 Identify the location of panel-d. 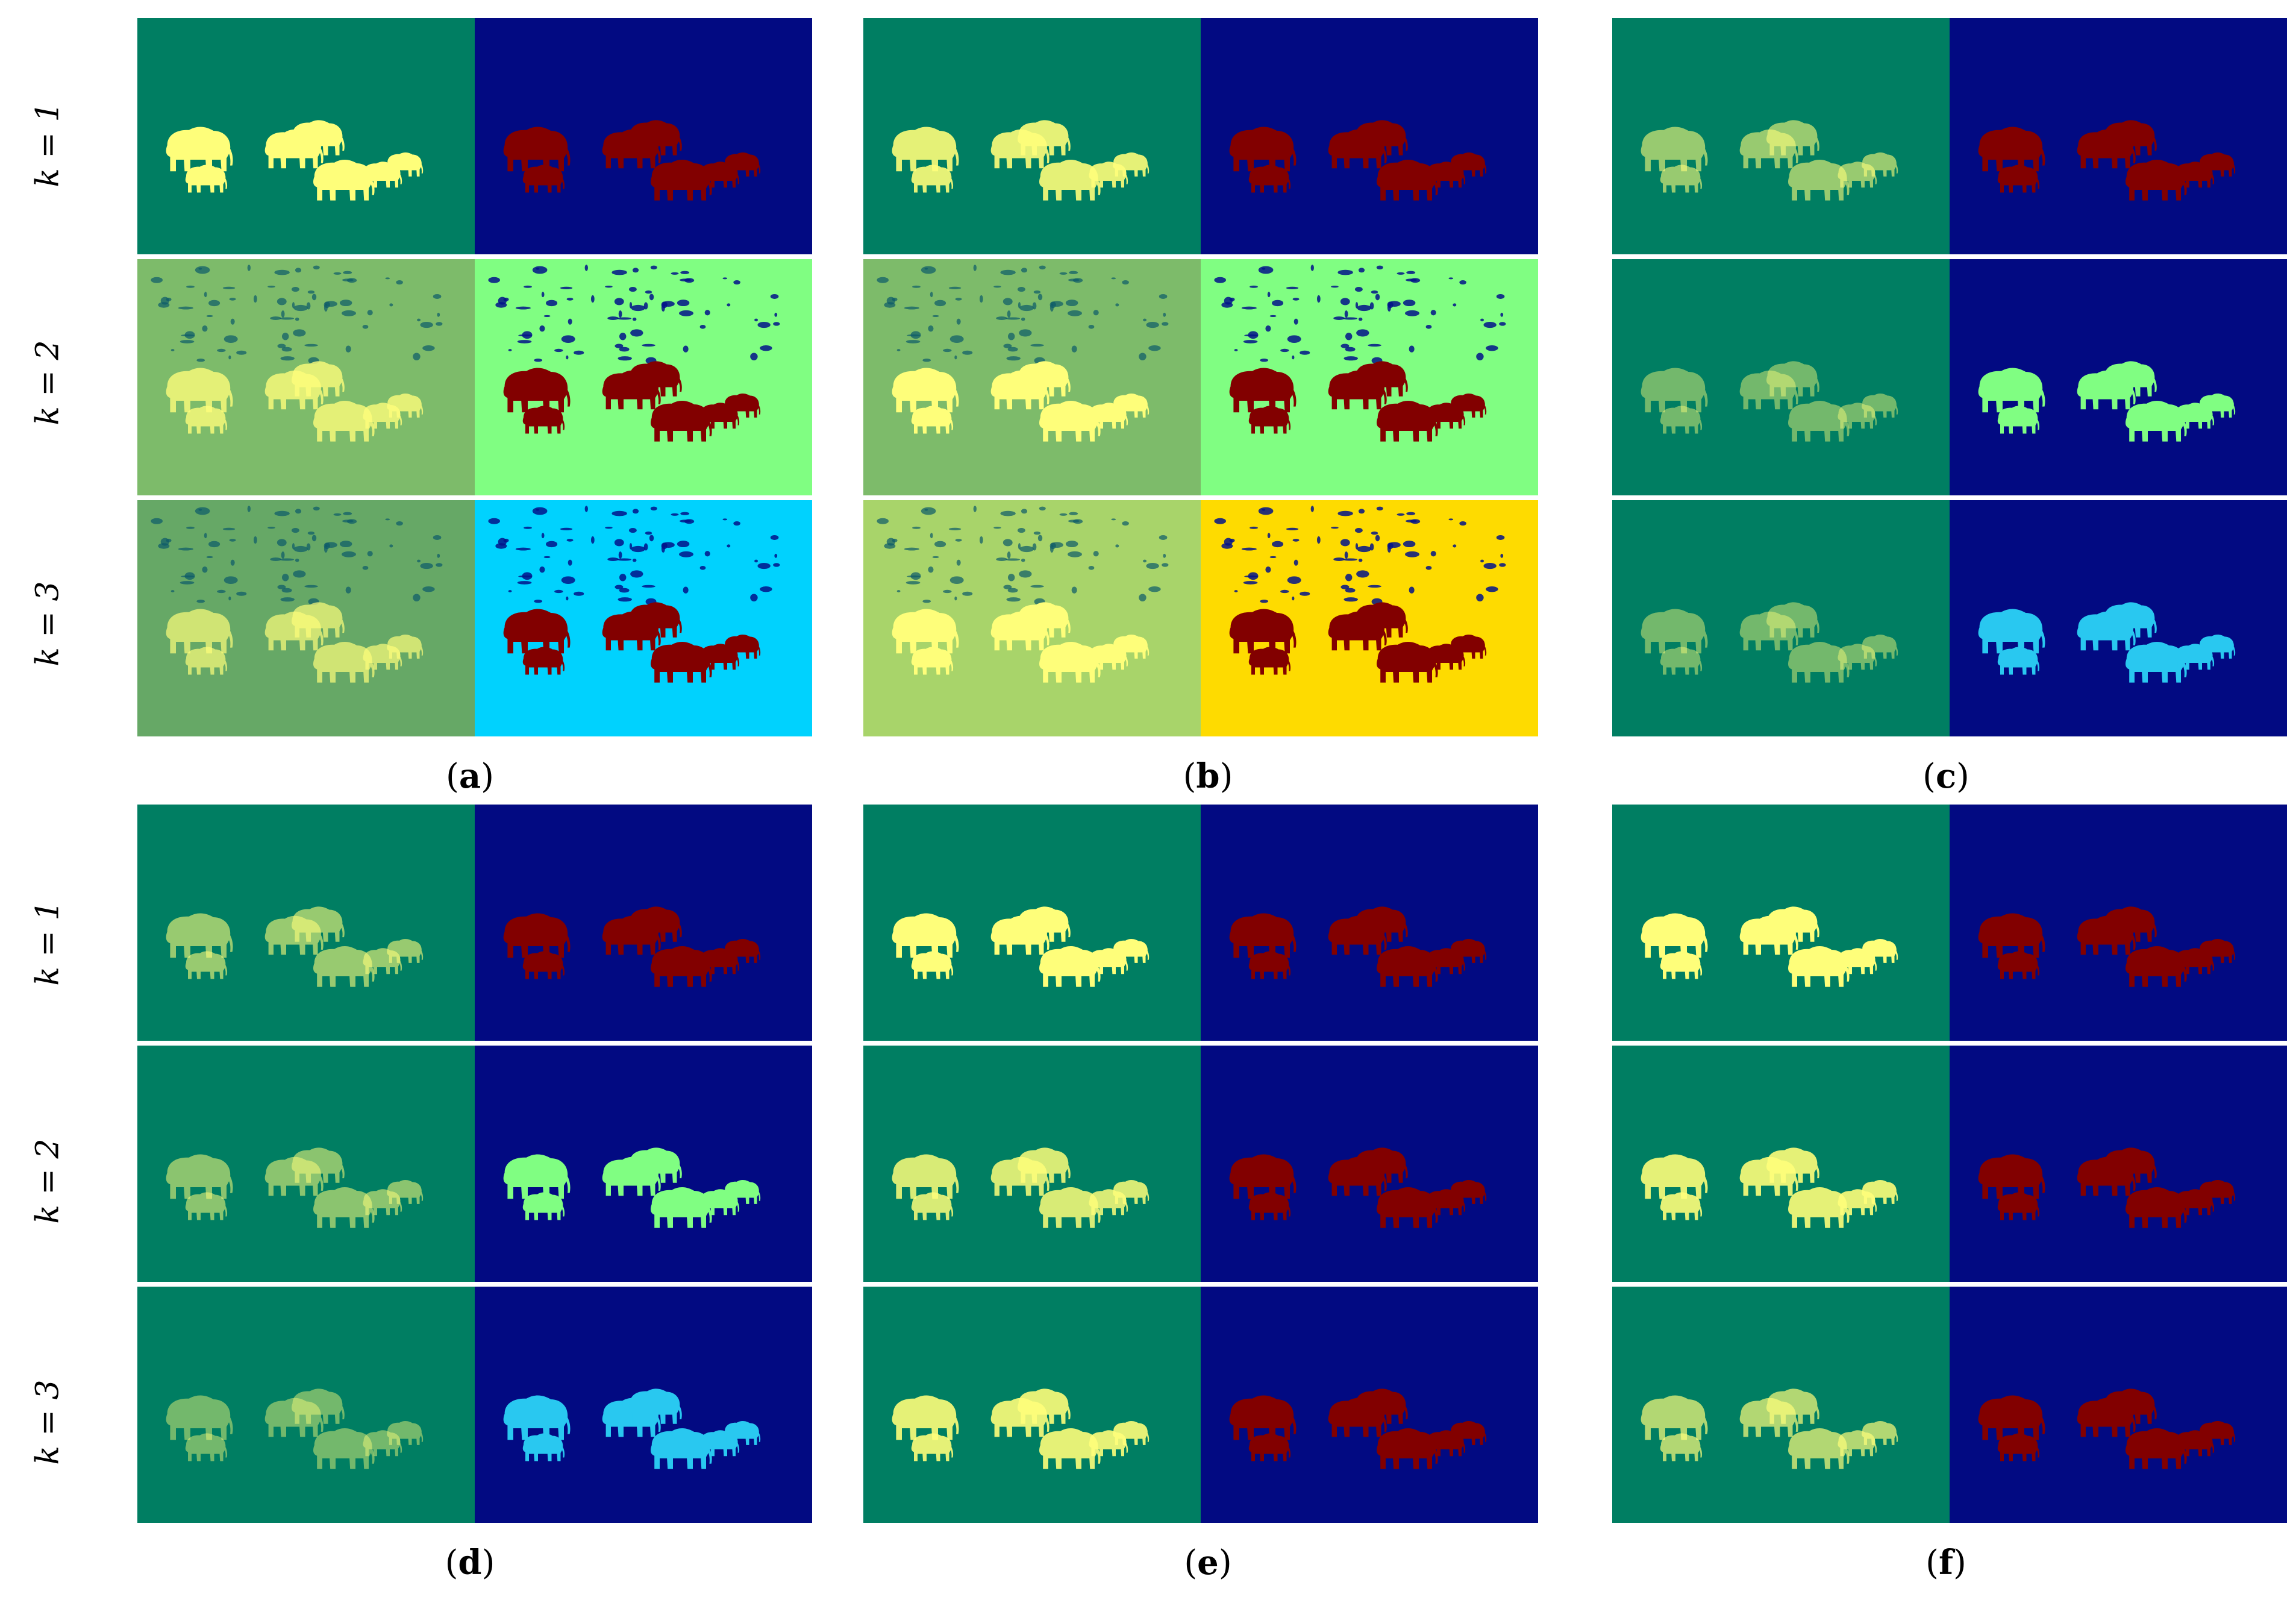
(474, 1164).